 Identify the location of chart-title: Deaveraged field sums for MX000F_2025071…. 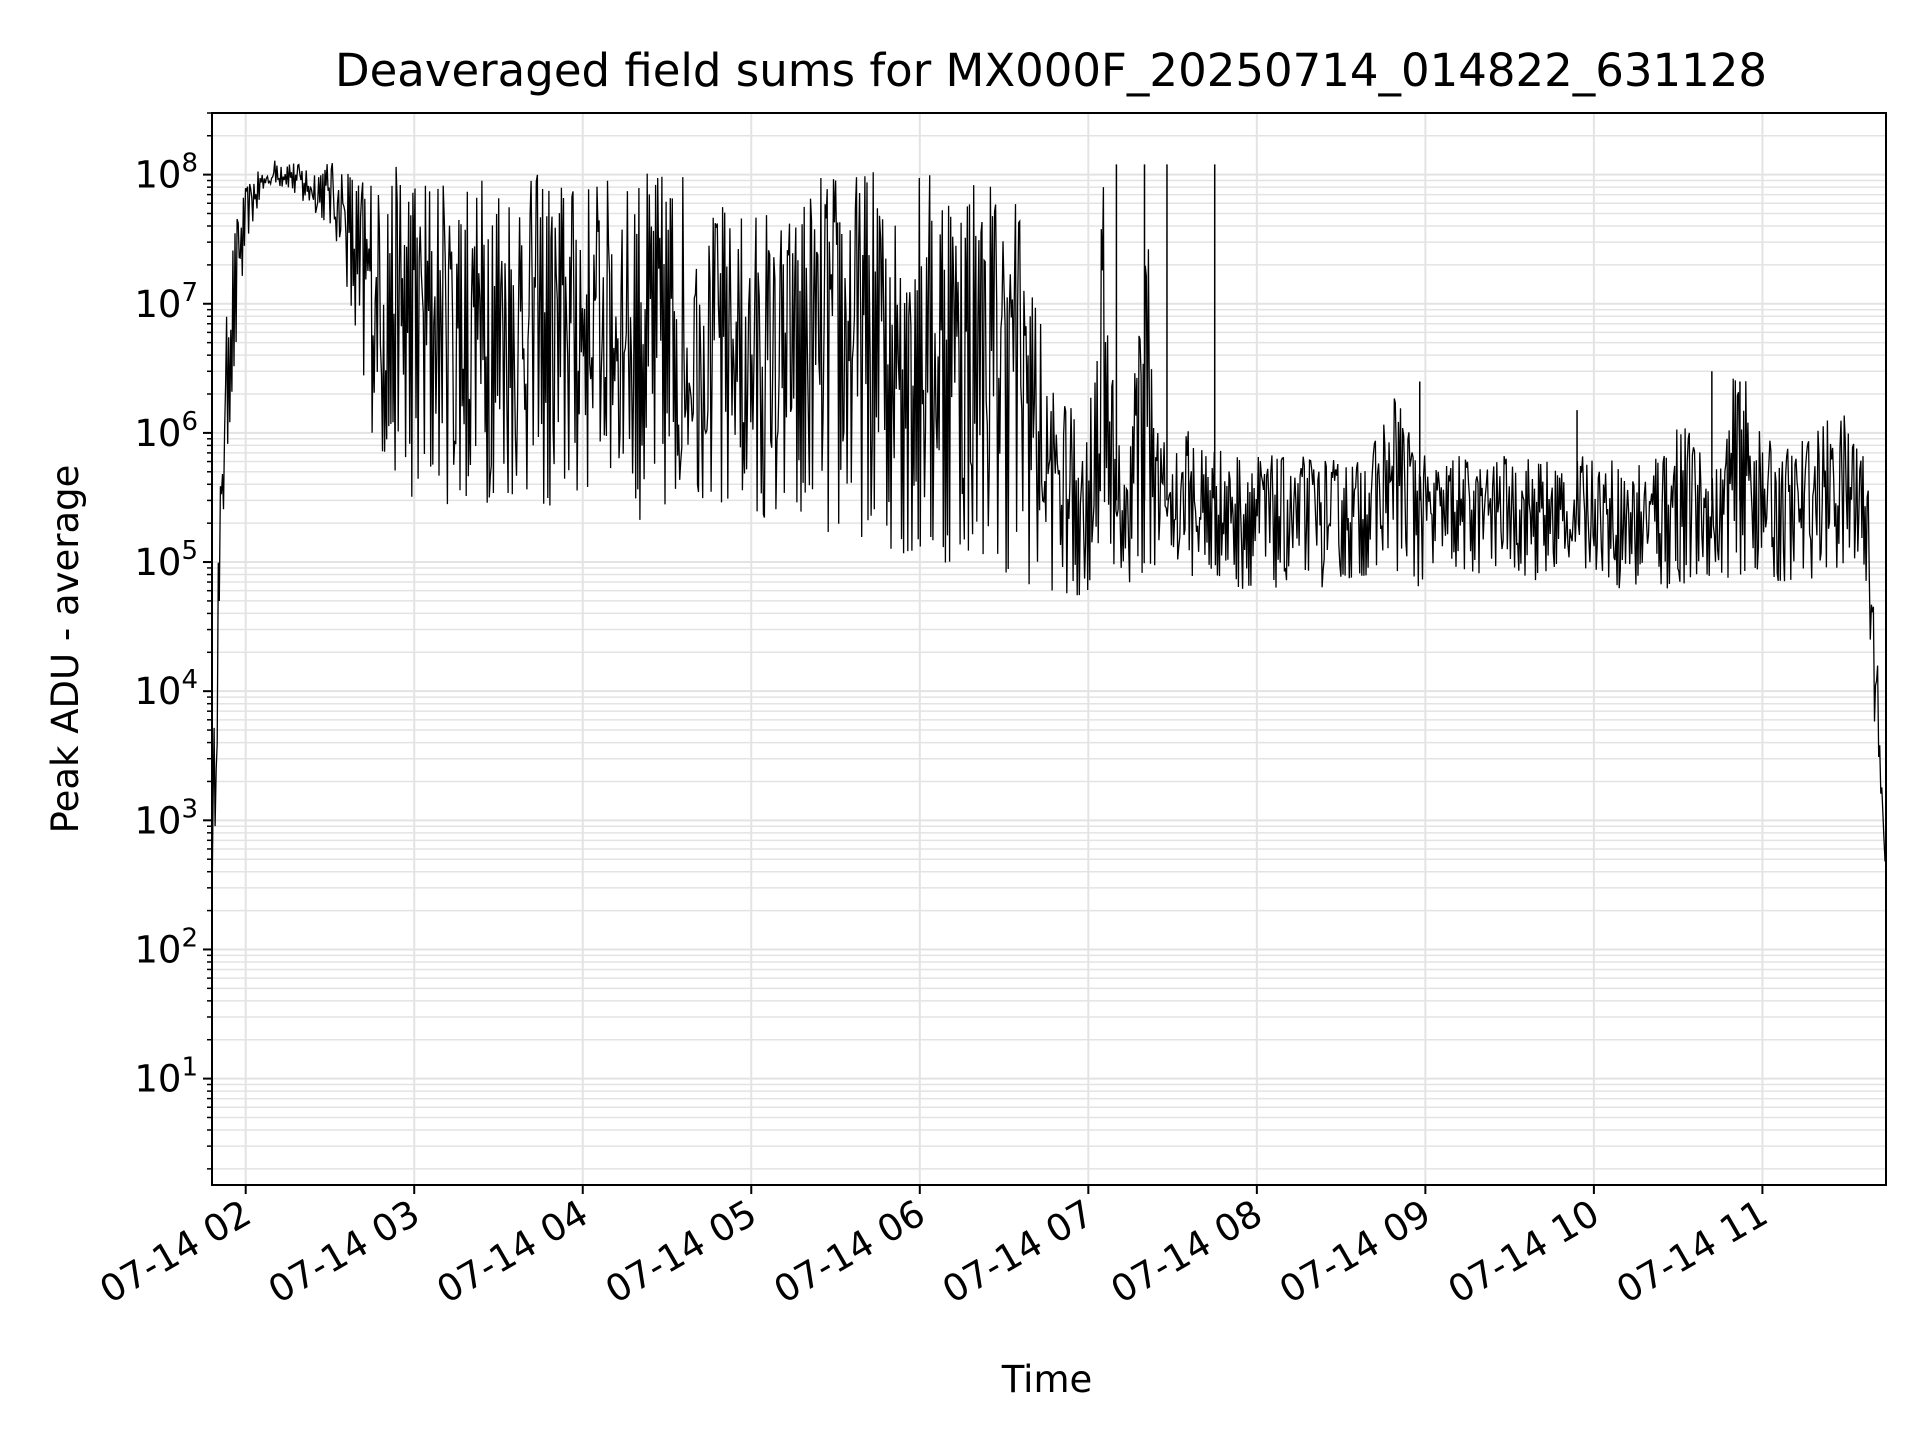
(1051, 70).